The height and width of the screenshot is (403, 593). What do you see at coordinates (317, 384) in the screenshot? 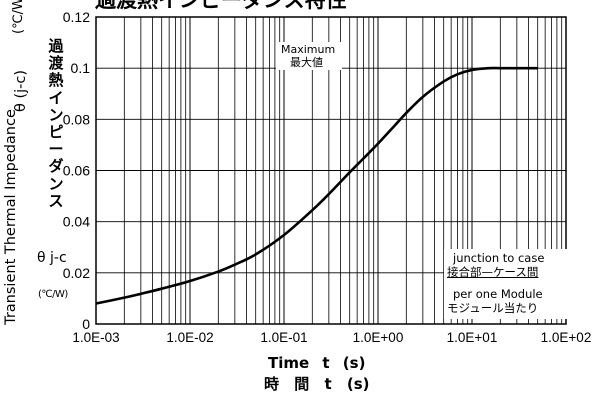
I see `x-axis-title-jp: 時 間 t (s)` at bounding box center [317, 384].